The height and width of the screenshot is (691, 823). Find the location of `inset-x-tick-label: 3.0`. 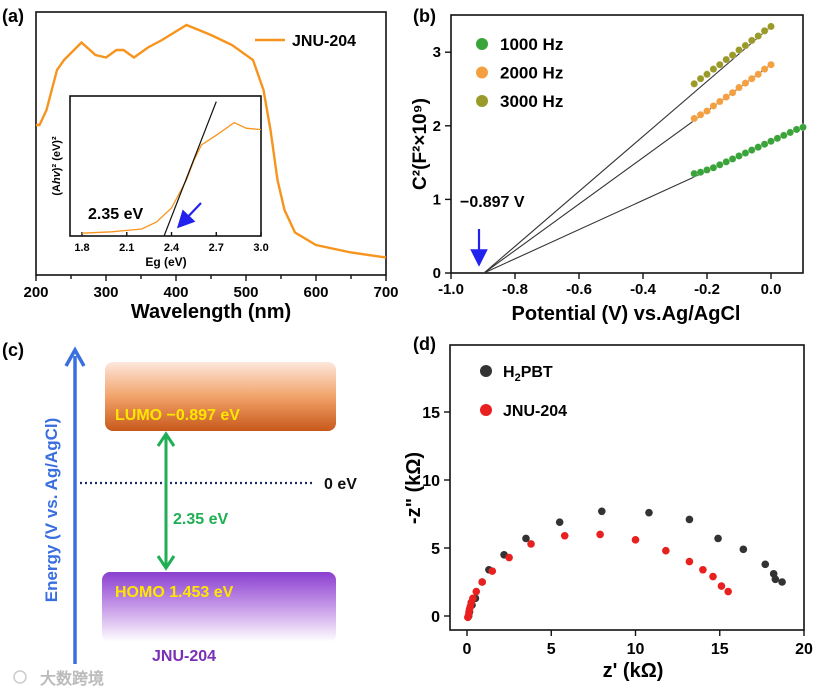

inset-x-tick-label: 3.0 is located at coordinates (260, 248).